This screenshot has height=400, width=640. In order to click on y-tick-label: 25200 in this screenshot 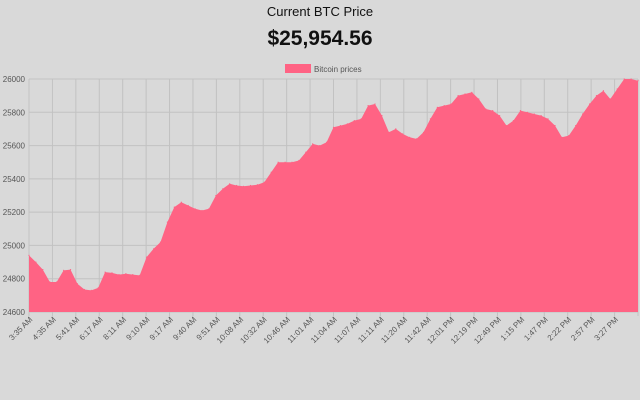, I will do `click(14, 212)`.